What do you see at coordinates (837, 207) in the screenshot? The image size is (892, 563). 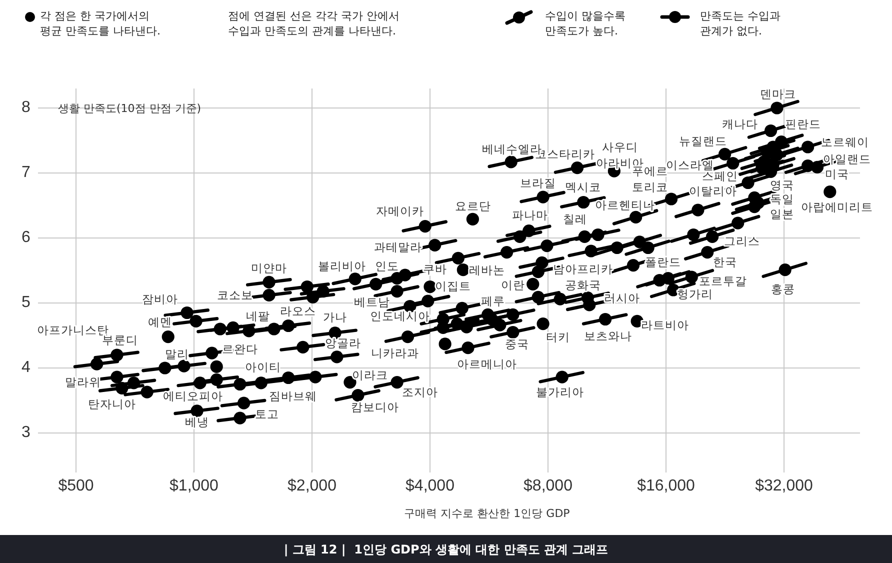 I see `annotation: 아랍에미리트` at bounding box center [837, 207].